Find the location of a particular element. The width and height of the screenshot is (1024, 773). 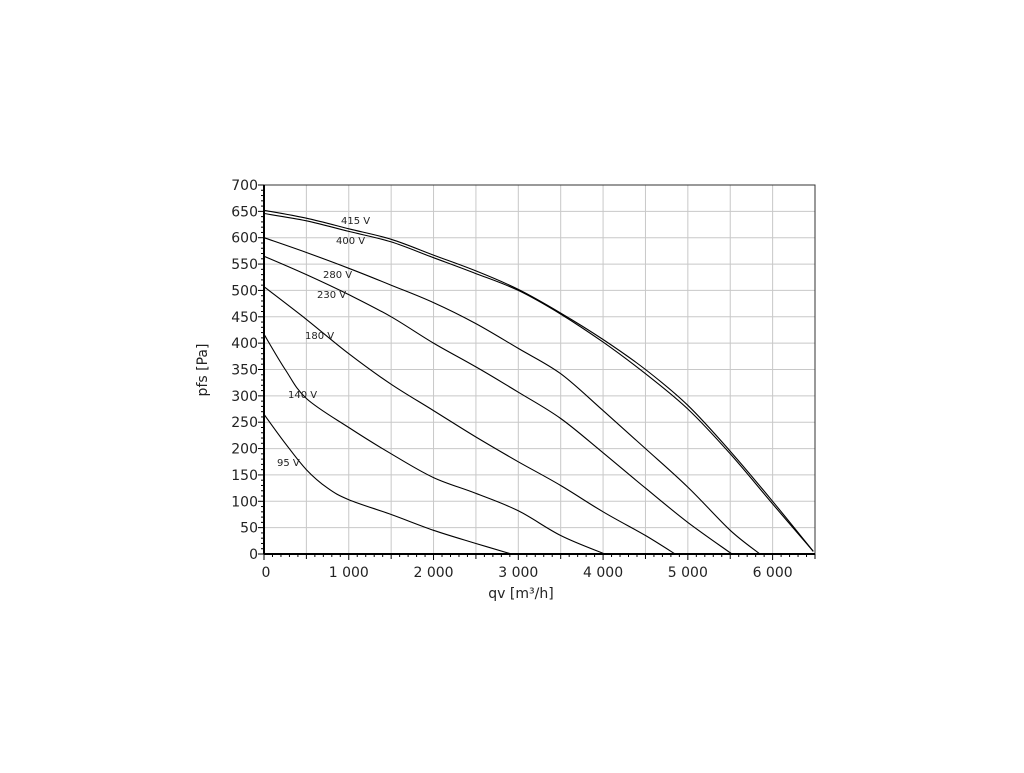

x-tick-label: 5 000 is located at coordinates (688, 573).